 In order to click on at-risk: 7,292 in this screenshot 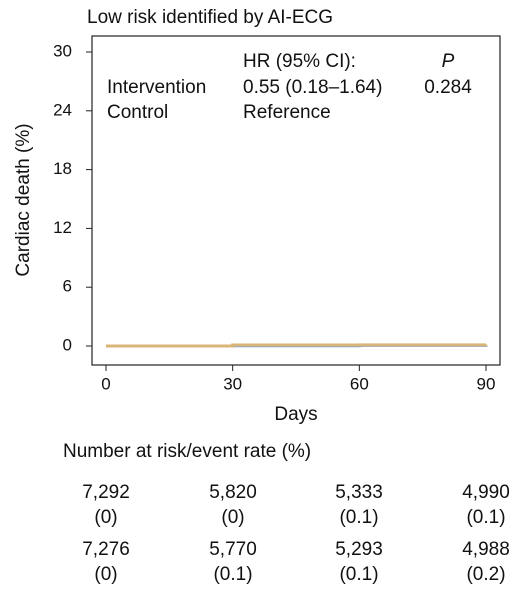, I will do `click(106, 492)`.